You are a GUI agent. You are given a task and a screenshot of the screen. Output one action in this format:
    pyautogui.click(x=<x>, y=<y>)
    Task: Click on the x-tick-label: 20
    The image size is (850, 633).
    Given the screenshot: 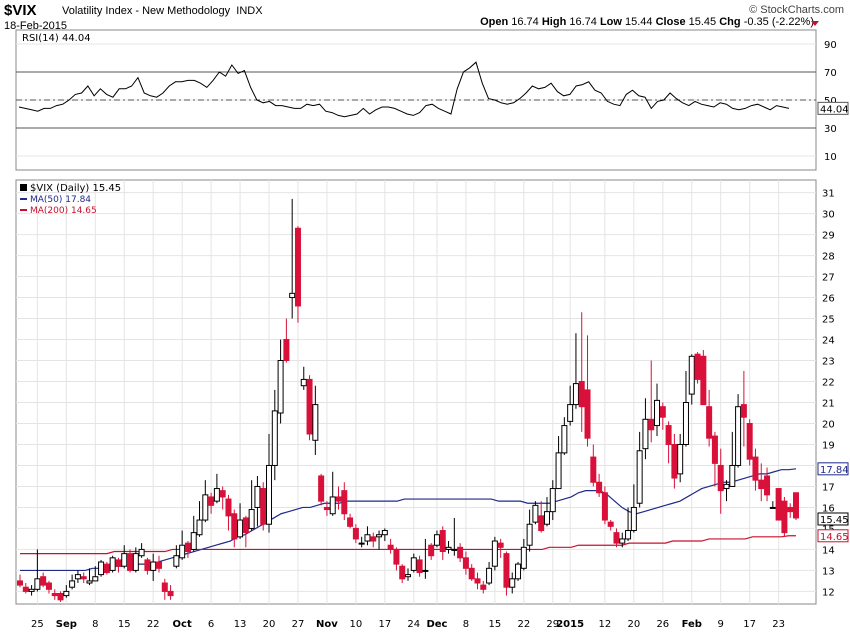 What is the action you would take?
    pyautogui.click(x=633, y=624)
    